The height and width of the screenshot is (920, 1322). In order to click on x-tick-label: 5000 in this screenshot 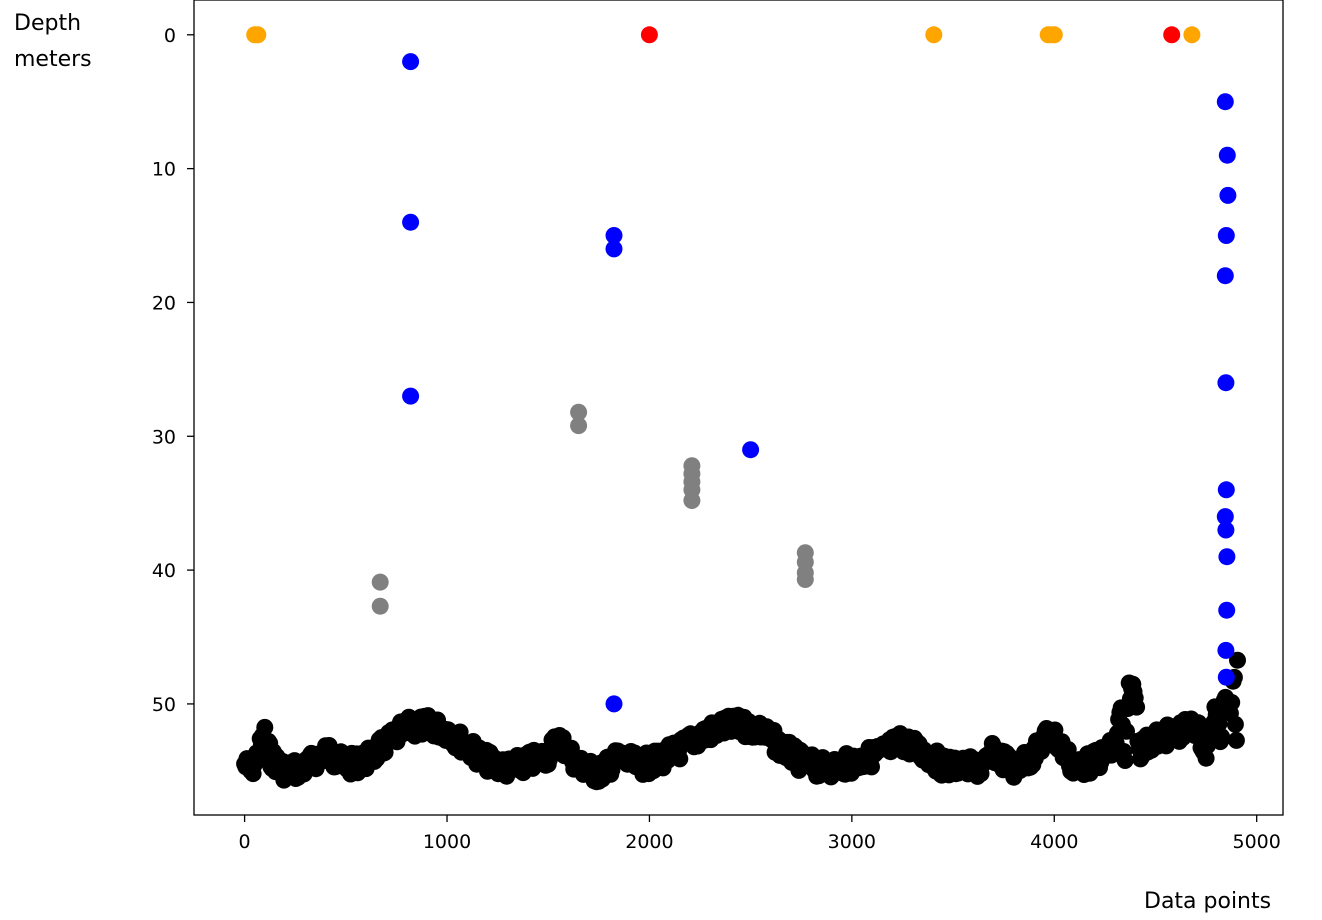, I will do `click(1257, 842)`.